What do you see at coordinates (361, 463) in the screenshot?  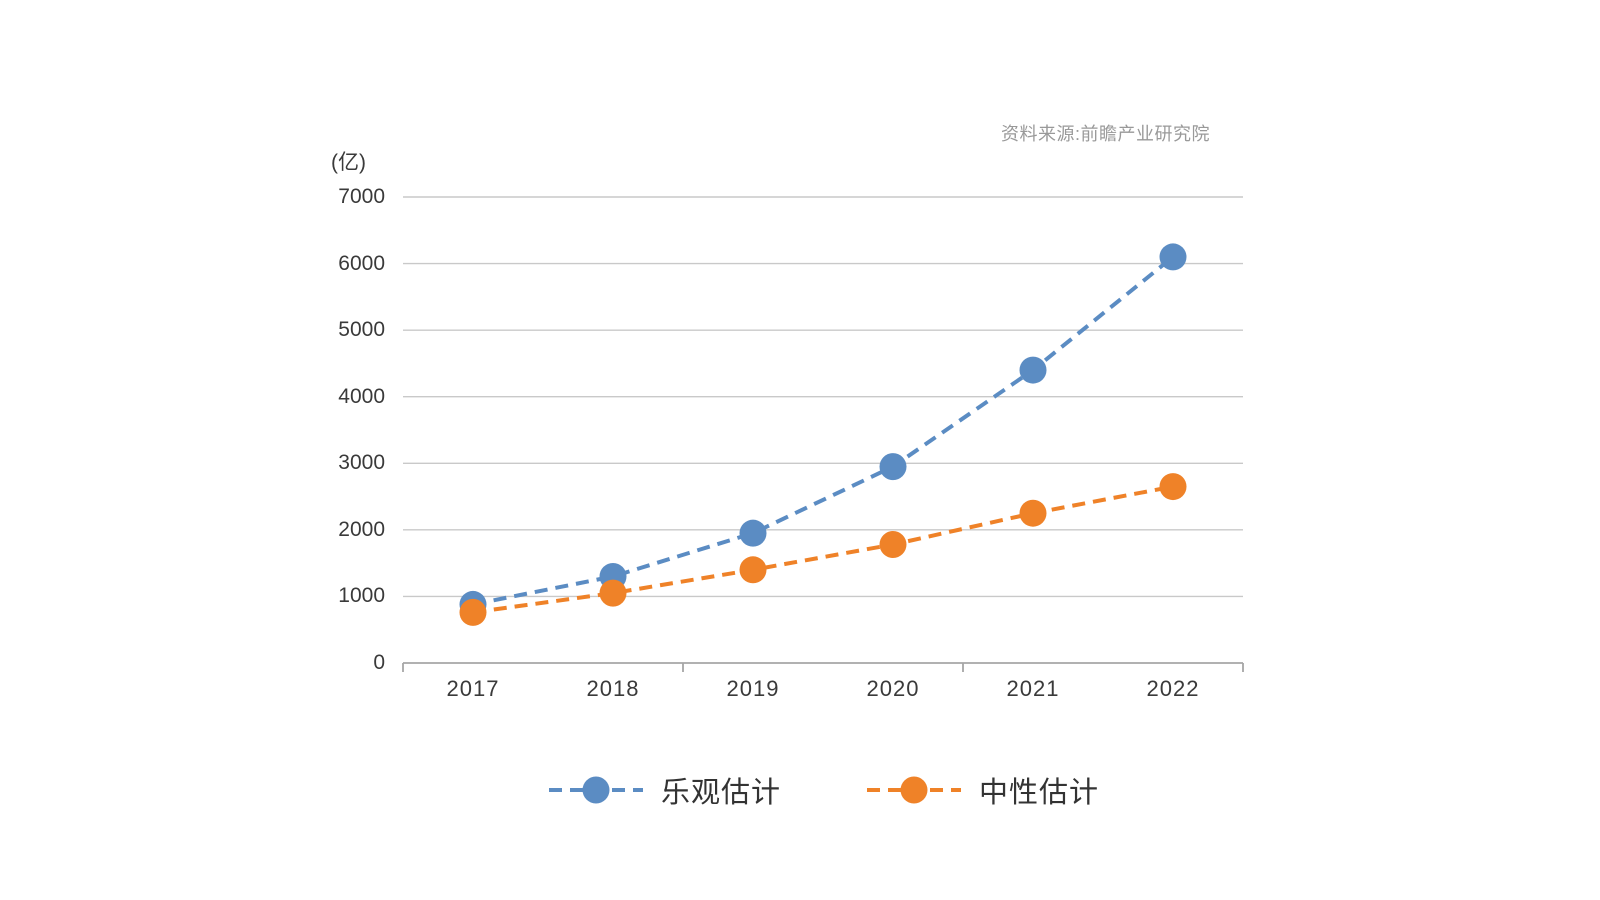 I see `y-tick-label: 3000` at bounding box center [361, 463].